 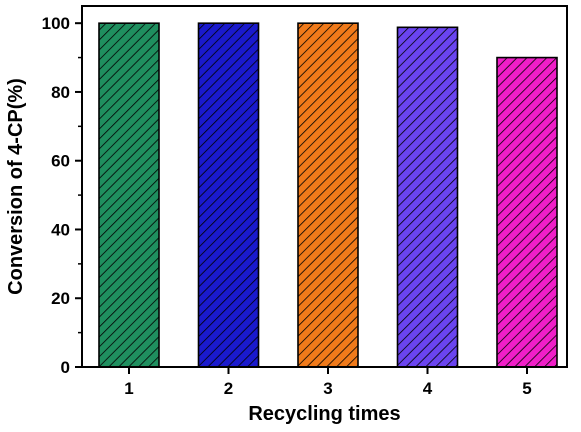 I want to click on x-tick-label: 5, so click(x=526, y=388).